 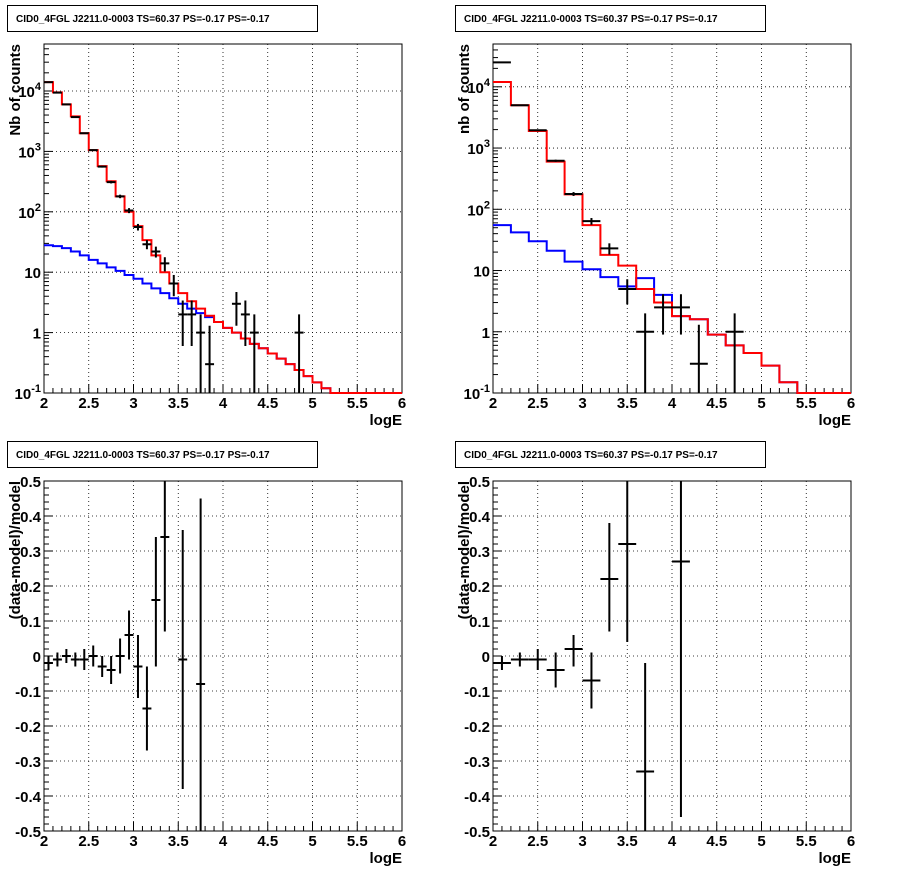 I want to click on x-tick-label: 5.5, so click(x=357, y=841).